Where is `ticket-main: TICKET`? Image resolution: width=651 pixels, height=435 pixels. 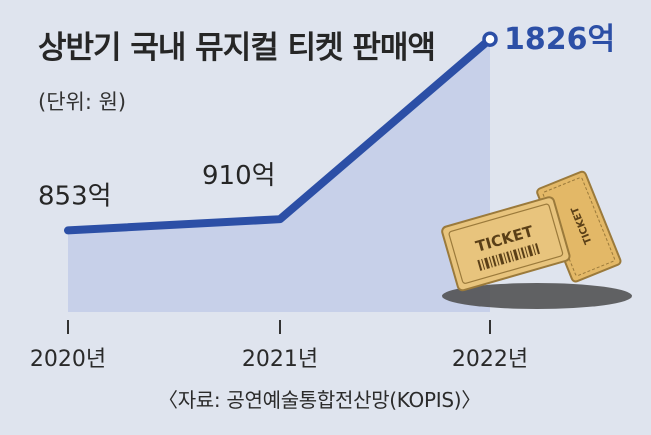 ticket-main: TICKET is located at coordinates (506, 244).